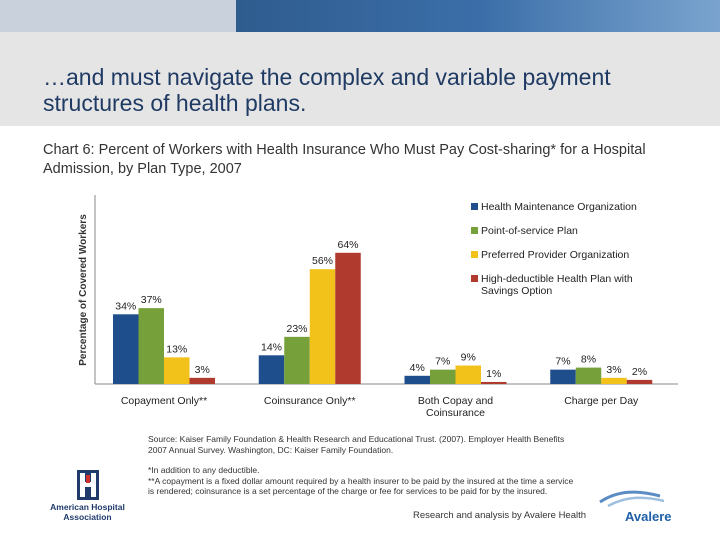 The height and width of the screenshot is (540, 720). I want to click on legend-label: High-deductible Health Plan with, so click(557, 279).